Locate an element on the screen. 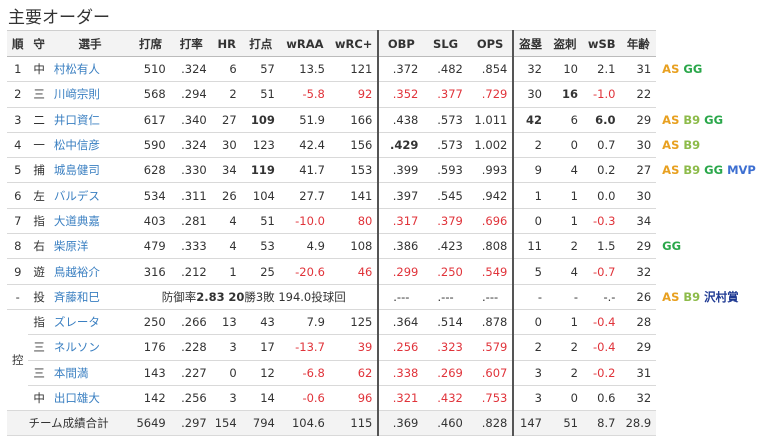  stat-pa: 176 is located at coordinates (150, 347).